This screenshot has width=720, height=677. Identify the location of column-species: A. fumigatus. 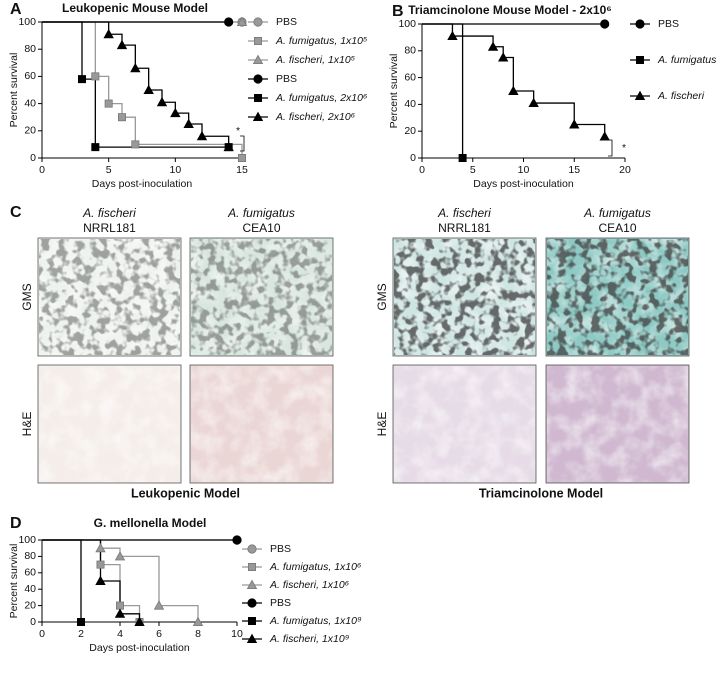
(617, 213).